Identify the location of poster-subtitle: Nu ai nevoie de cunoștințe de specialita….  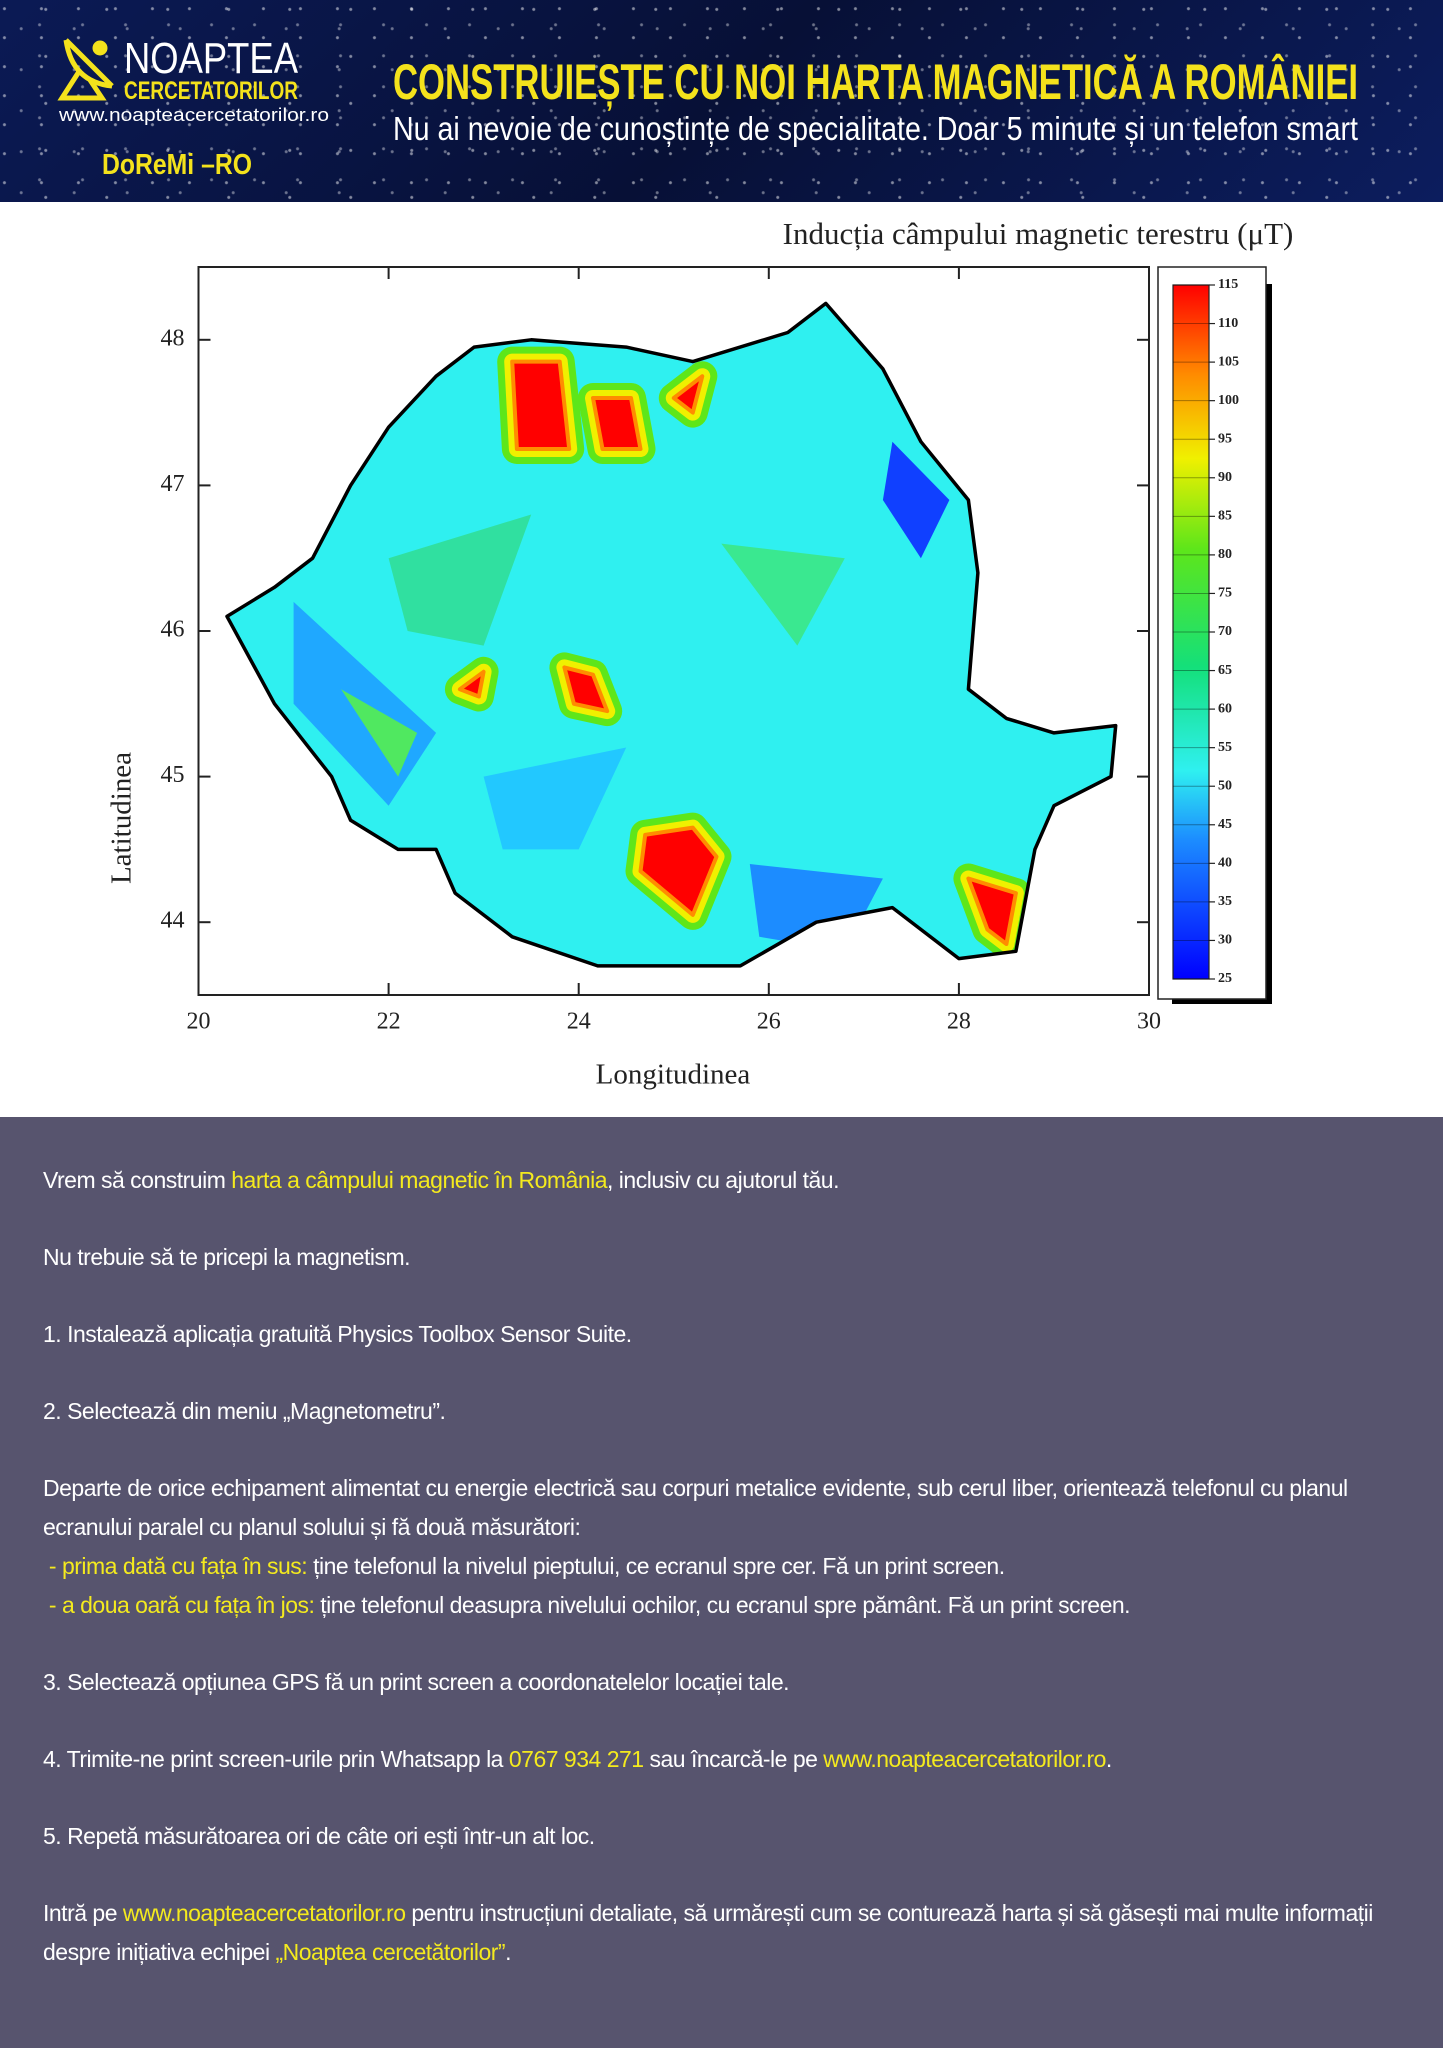
(875, 128).